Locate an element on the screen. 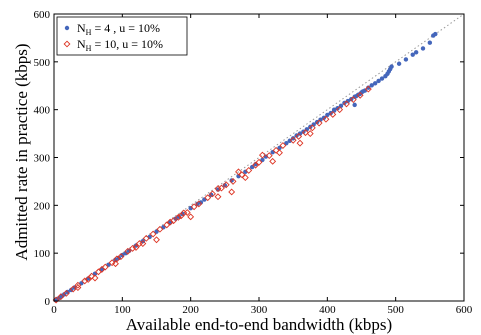 This screenshot has height=335, width=481. y-tick-label: 100 is located at coordinates (42, 254).